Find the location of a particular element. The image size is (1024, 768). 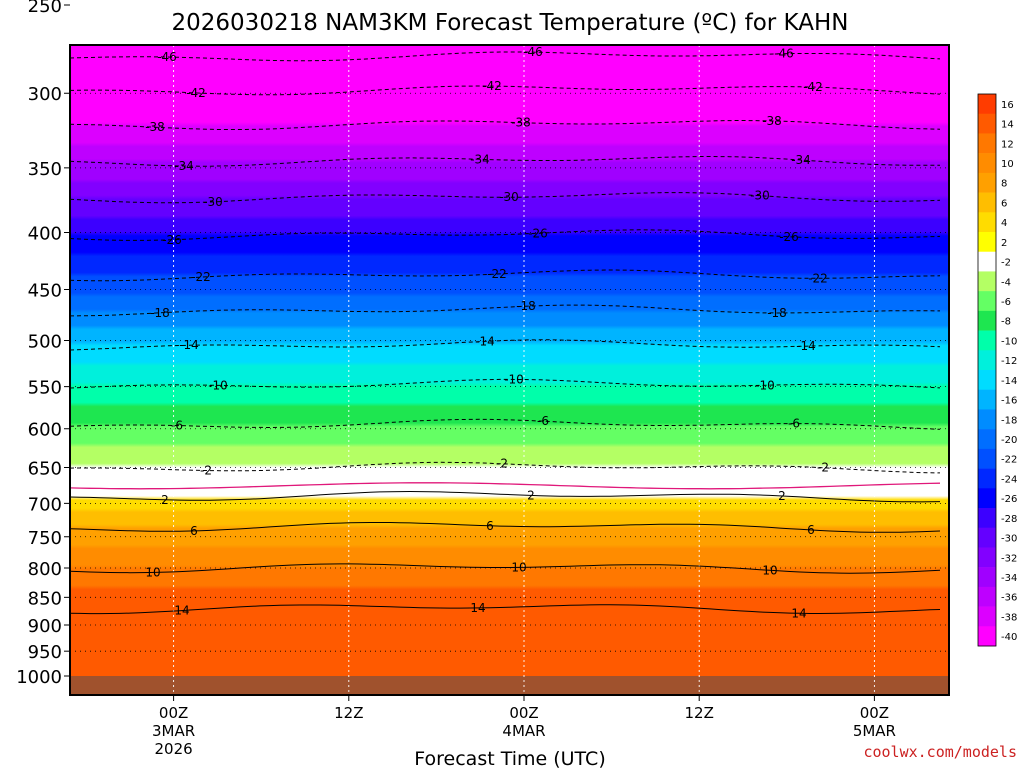

colorbar-label: 16 is located at coordinates (1007, 105).